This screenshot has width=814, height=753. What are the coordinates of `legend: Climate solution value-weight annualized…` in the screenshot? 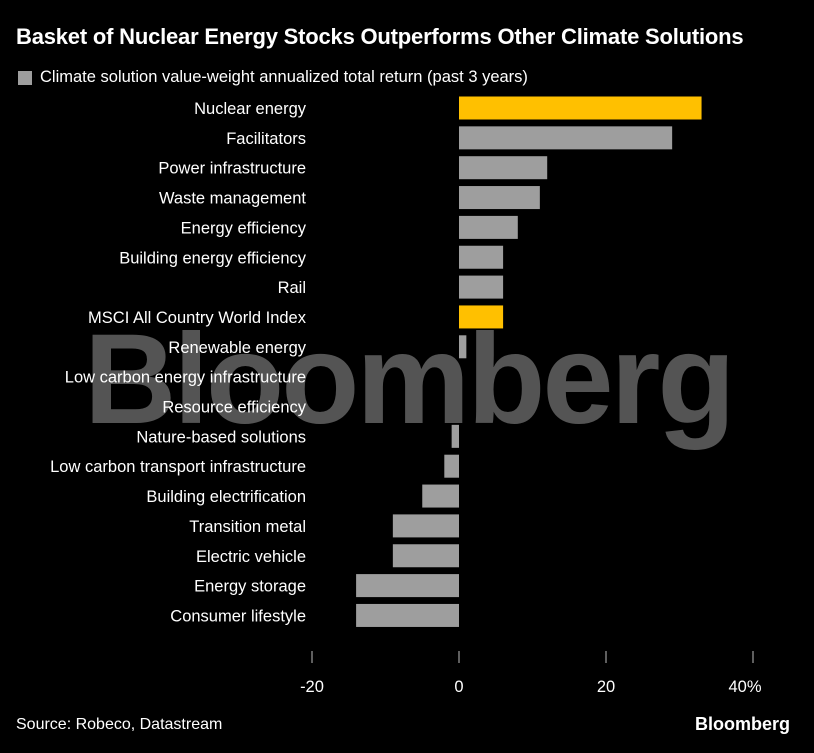 It's located at (273, 77).